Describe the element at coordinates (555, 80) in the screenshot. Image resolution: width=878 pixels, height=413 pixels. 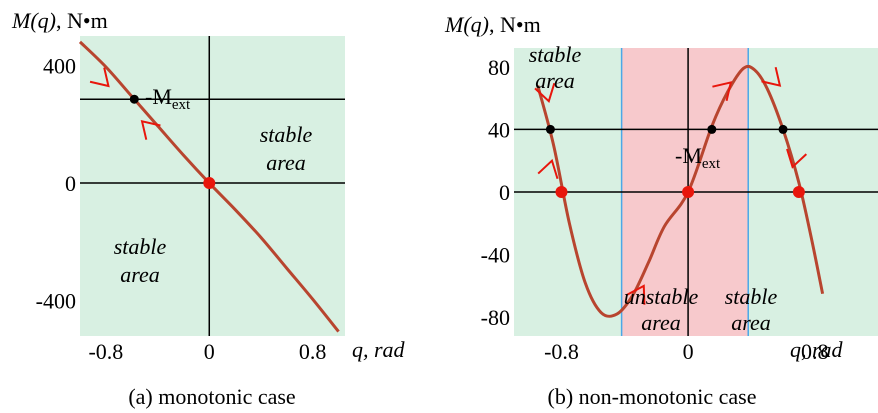
I see `area-label-b1-line2: area` at that location.